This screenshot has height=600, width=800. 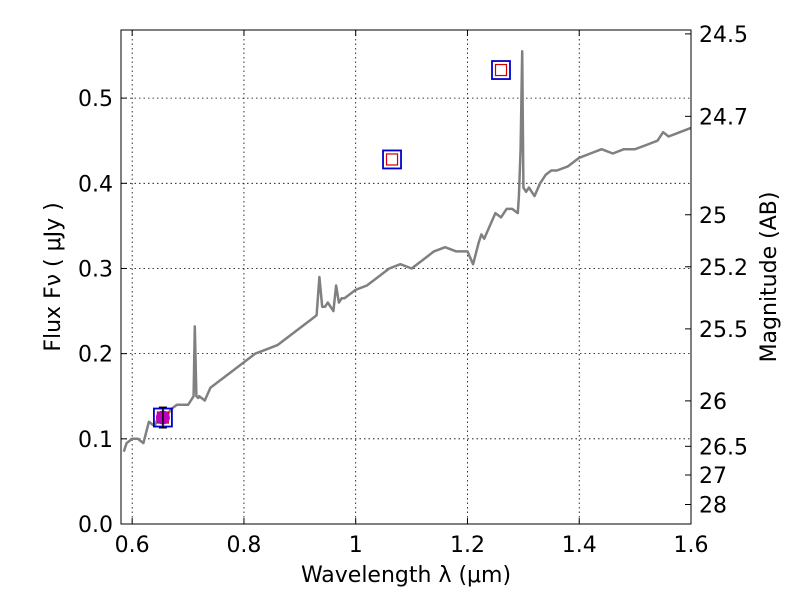 What do you see at coordinates (132, 545) in the screenshot?
I see `x-tick-label: 0.6` at bounding box center [132, 545].